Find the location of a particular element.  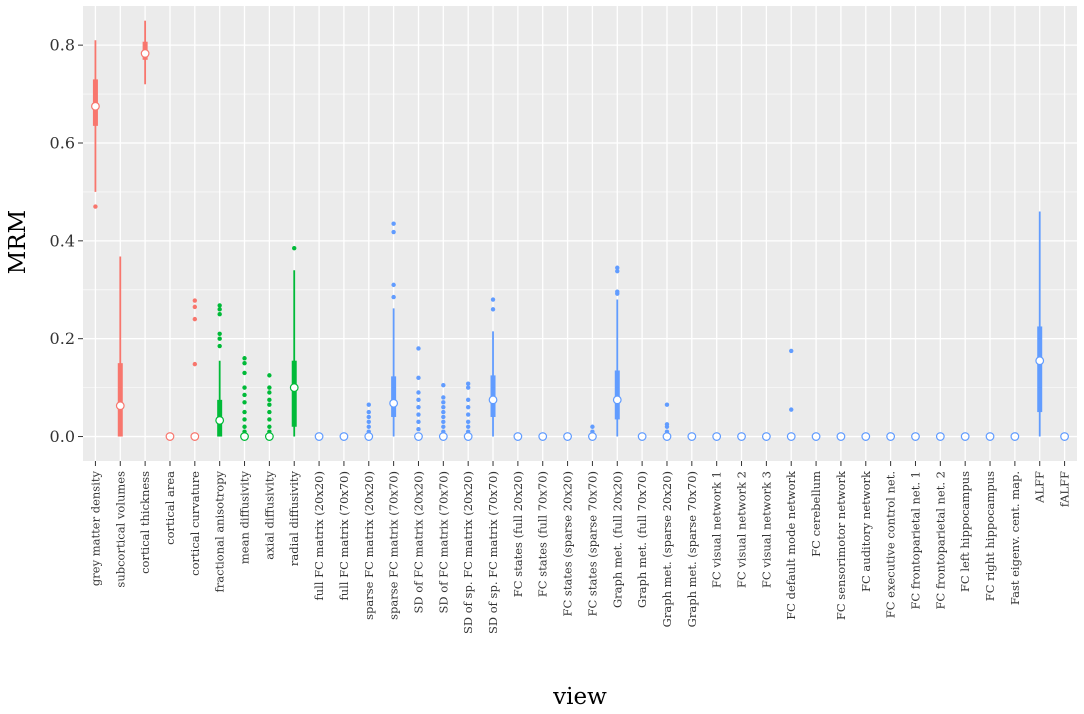

x-tick-label: full FC matrix (70x70) is located at coordinates (344, 536).